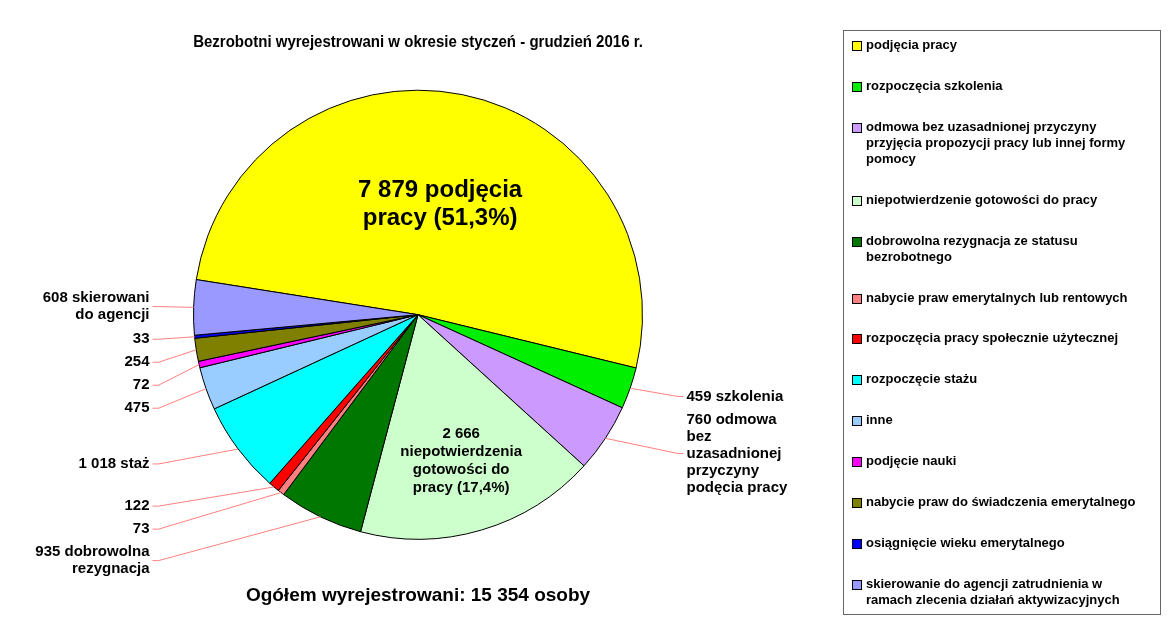  I want to click on data-label: 7 879 podjęcia pracy (51,3%), so click(440, 203).